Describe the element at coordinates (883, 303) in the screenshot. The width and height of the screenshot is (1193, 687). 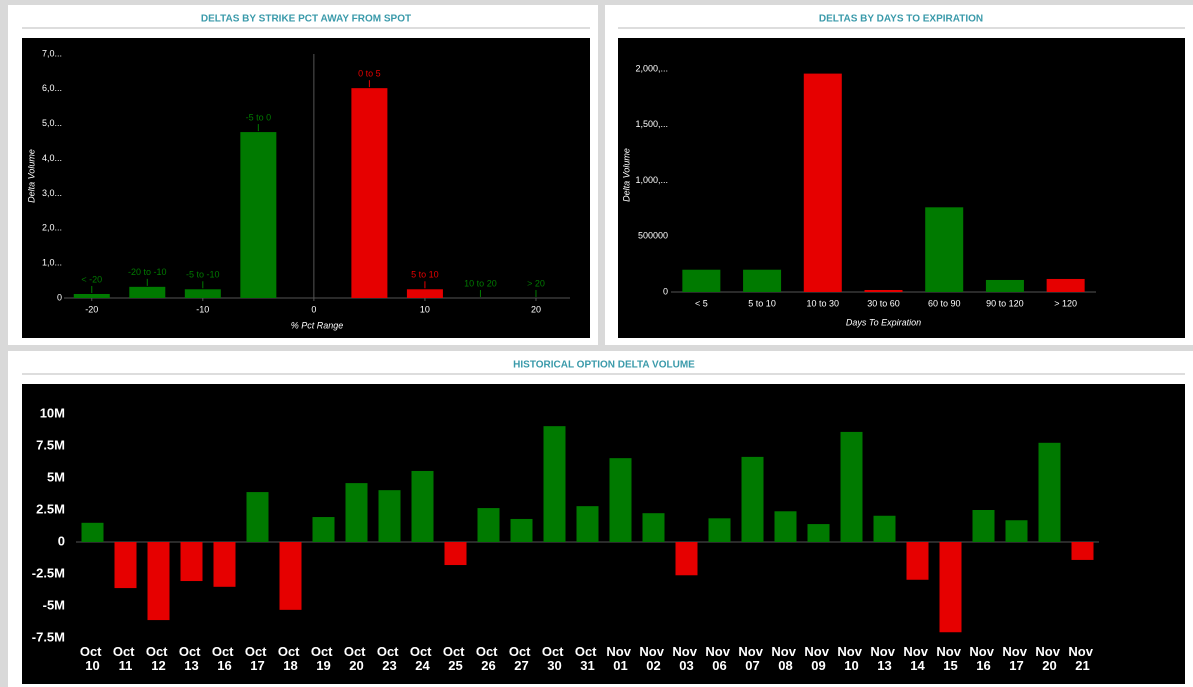
I see `x-tick-label: 30 to 60` at that location.